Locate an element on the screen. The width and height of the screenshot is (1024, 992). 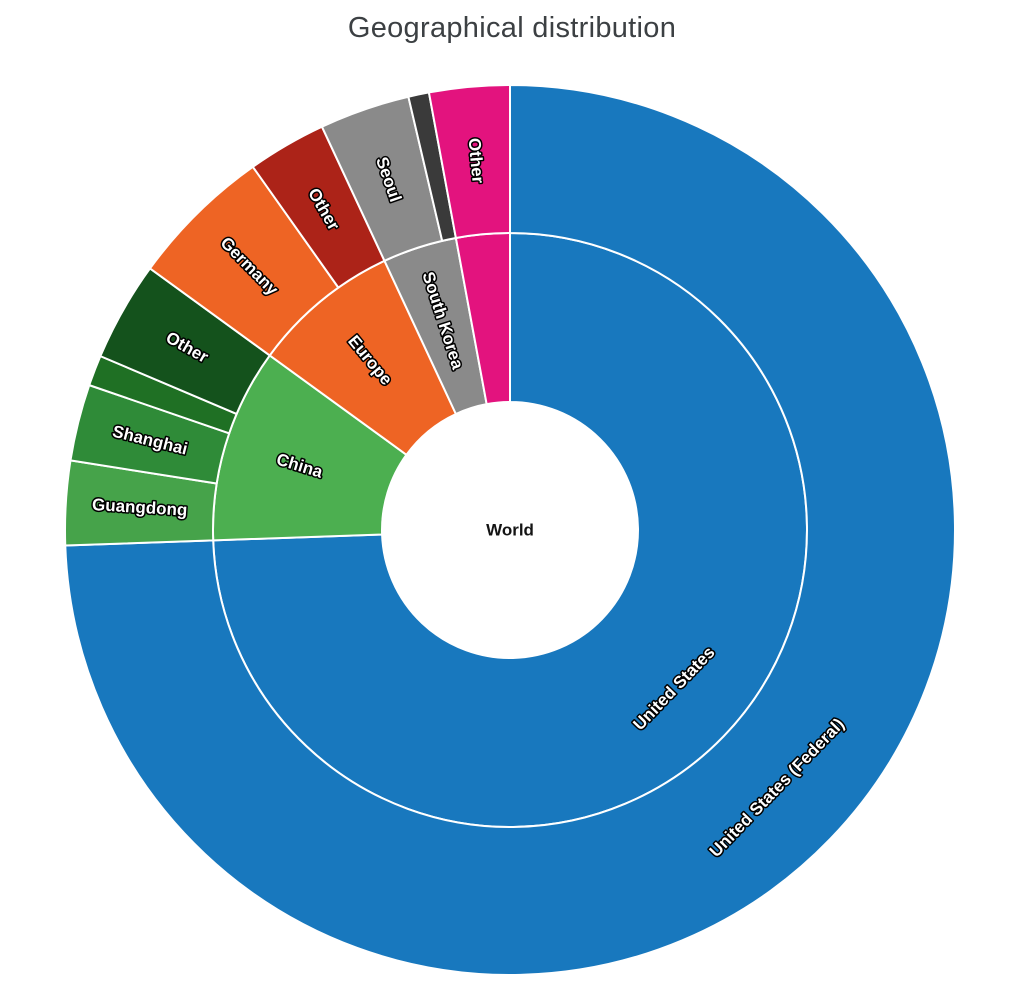
segment-other is located at coordinates (469, 161).